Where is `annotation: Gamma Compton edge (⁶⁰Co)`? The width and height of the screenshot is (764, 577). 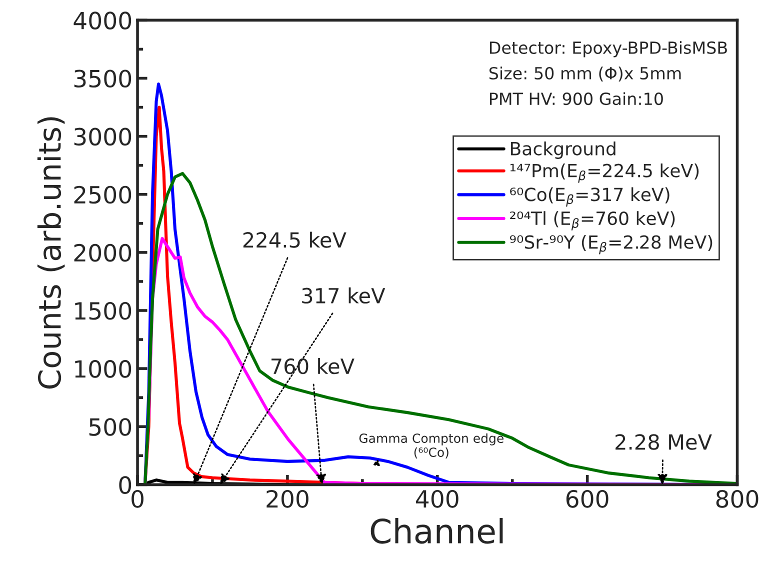
annotation: Gamma Compton edge (⁶⁰Co) is located at coordinates (431, 445).